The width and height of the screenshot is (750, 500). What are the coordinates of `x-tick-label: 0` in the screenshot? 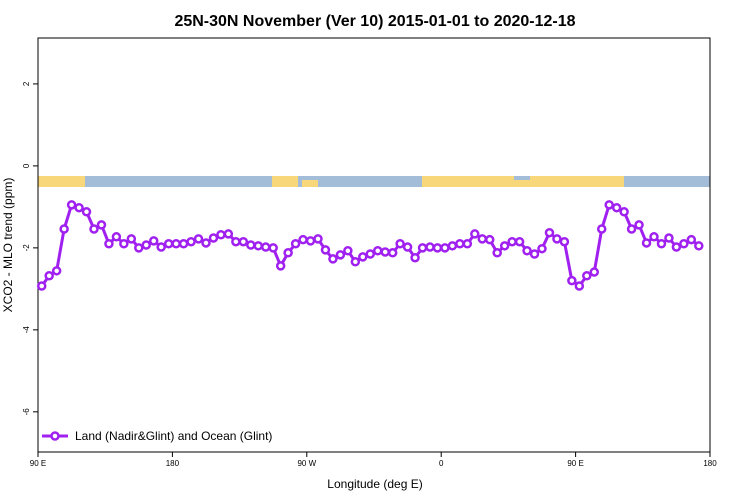 It's located at (441, 463).